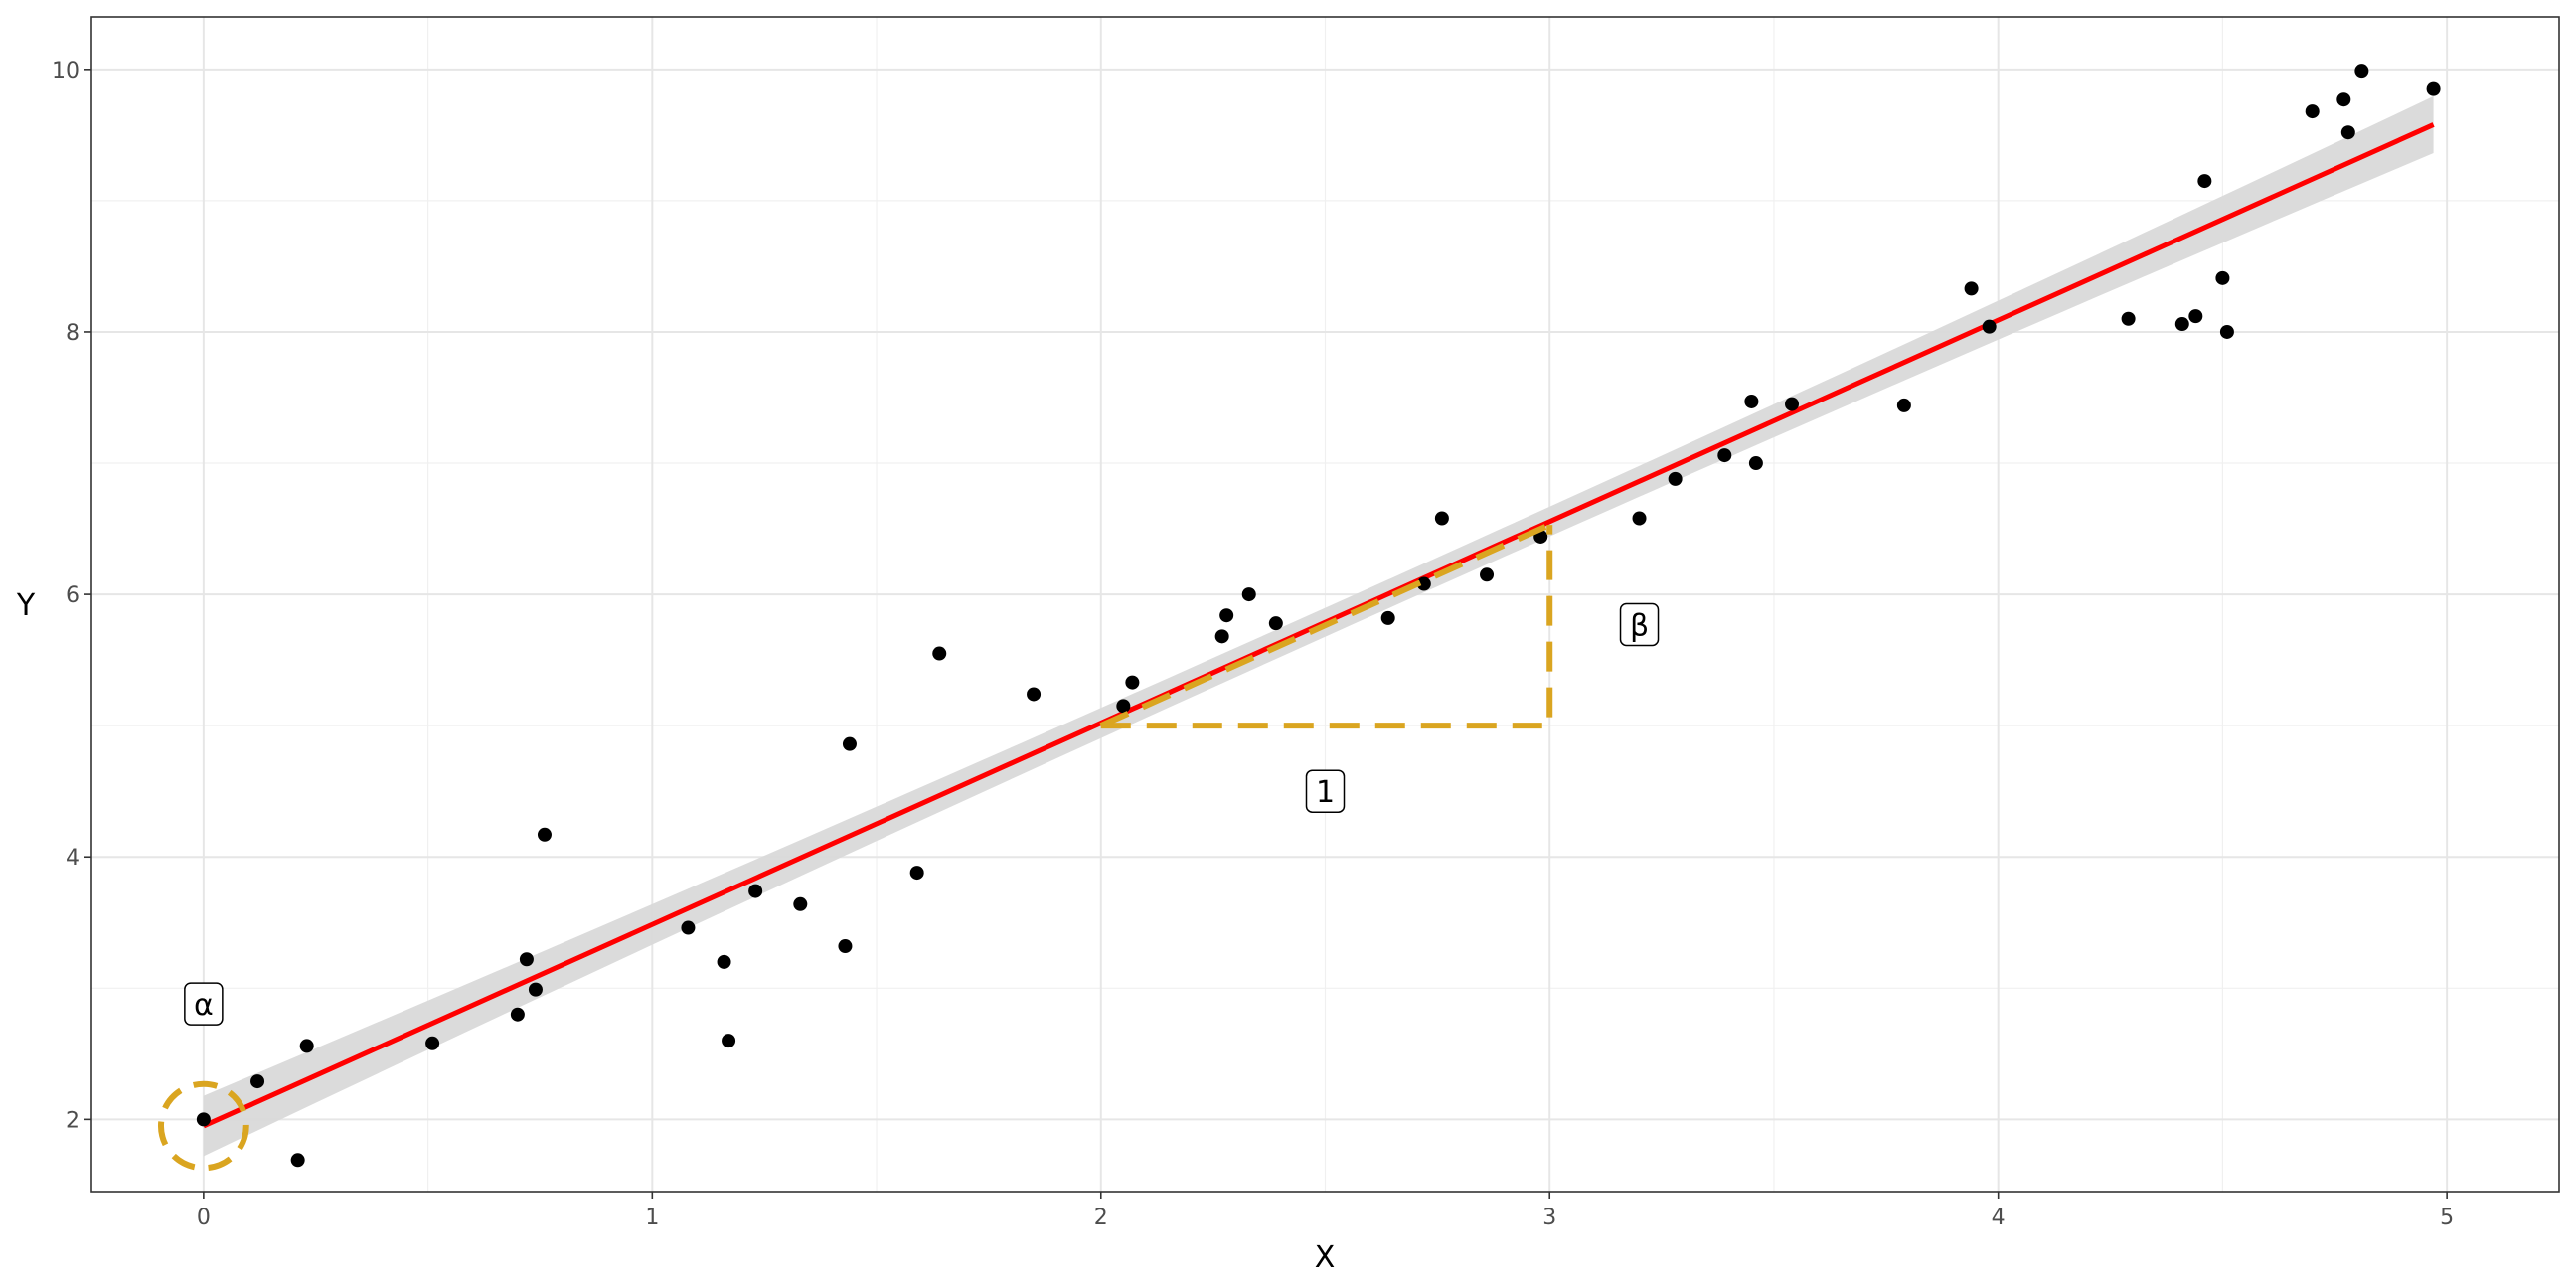 This screenshot has width=2576, height=1288. What do you see at coordinates (2447, 1218) in the screenshot?
I see `x-tick-label: 5` at bounding box center [2447, 1218].